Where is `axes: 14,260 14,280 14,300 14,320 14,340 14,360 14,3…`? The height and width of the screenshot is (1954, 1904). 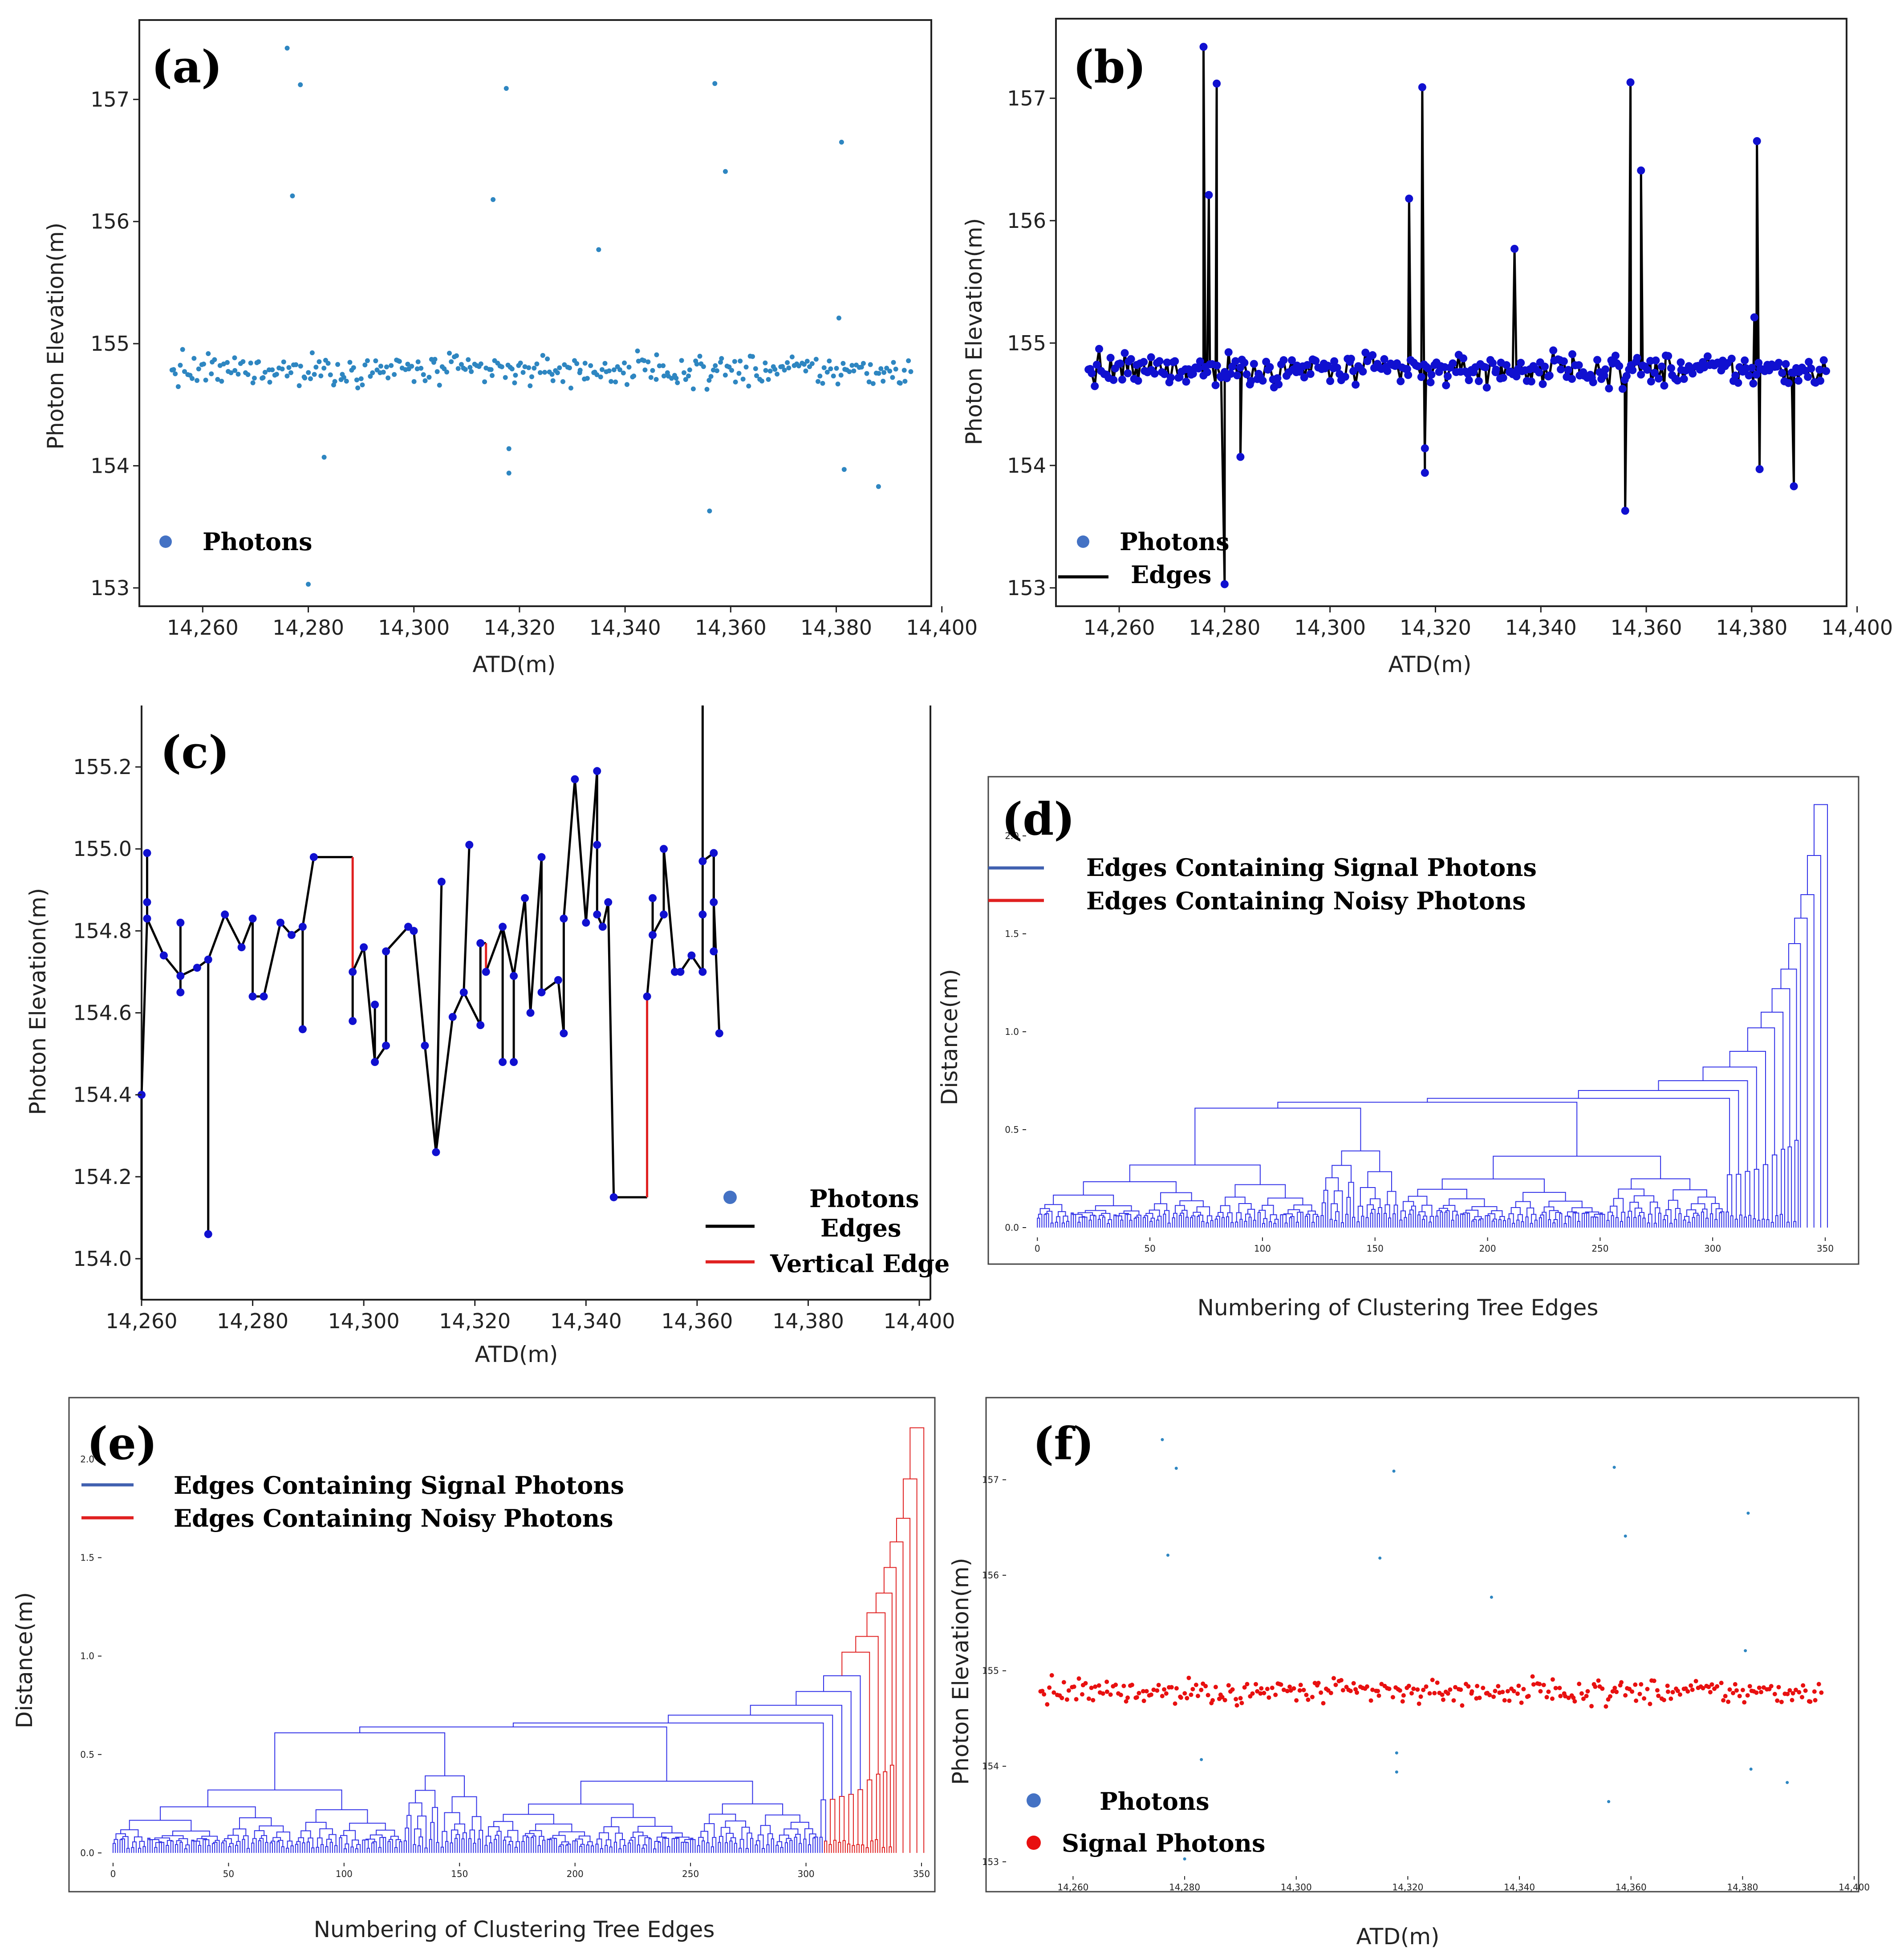 axes: 14,260 14,280 14,300 14,320 14,340 14,360 14,3… is located at coordinates (534, 364).